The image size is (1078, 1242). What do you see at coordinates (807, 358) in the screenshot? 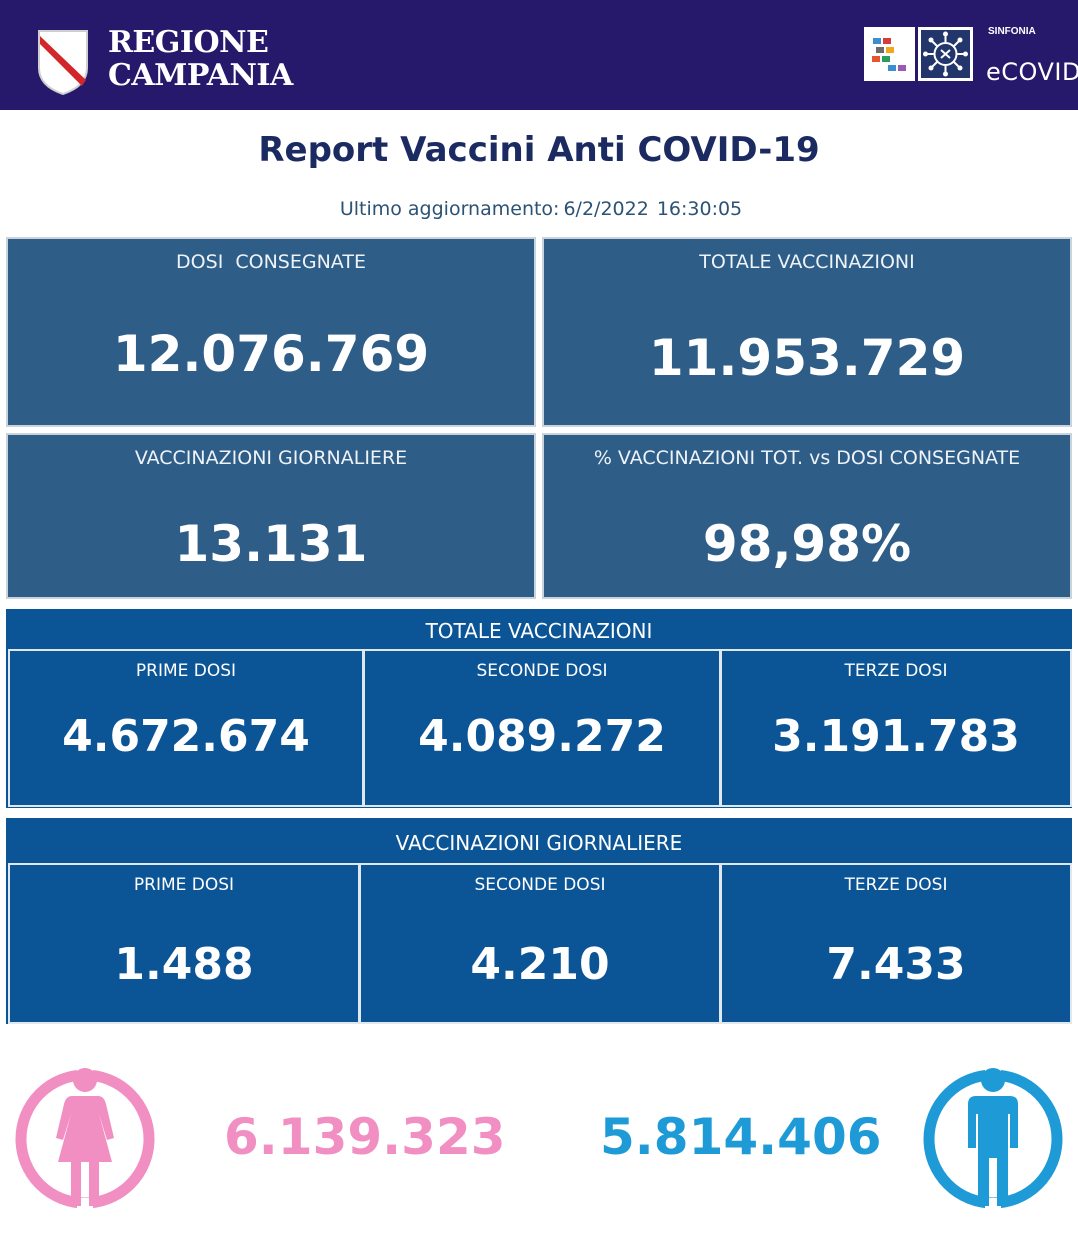
I see `card-value: 11.953.729` at bounding box center [807, 358].